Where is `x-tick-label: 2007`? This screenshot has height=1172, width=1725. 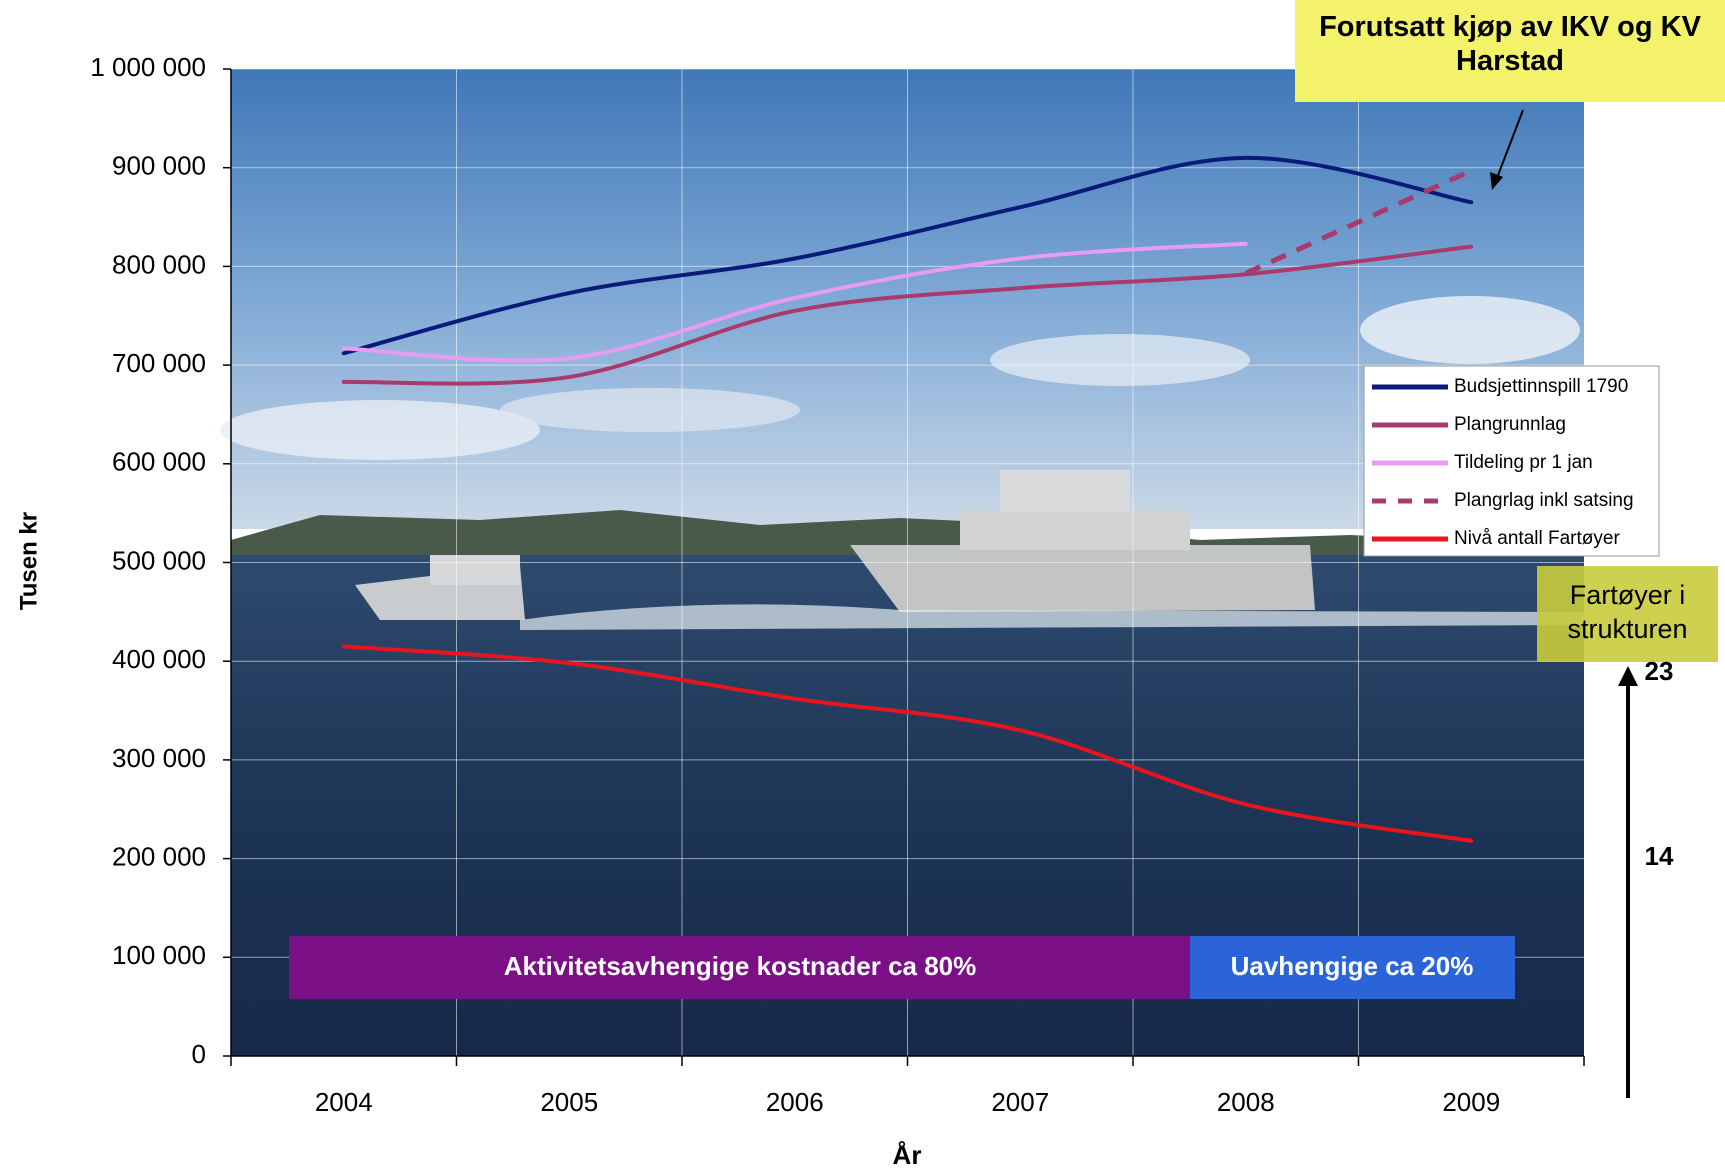 x-tick-label: 2007 is located at coordinates (1020, 1102).